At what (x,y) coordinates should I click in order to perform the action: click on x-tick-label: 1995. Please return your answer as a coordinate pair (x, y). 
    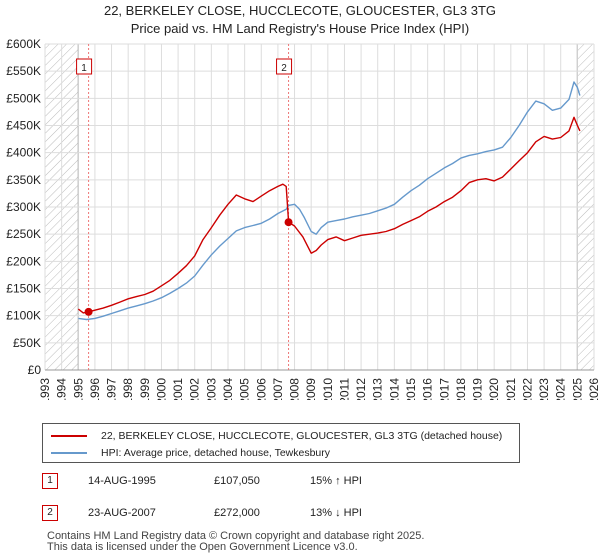
    Looking at the image, I should click on (78, 389).